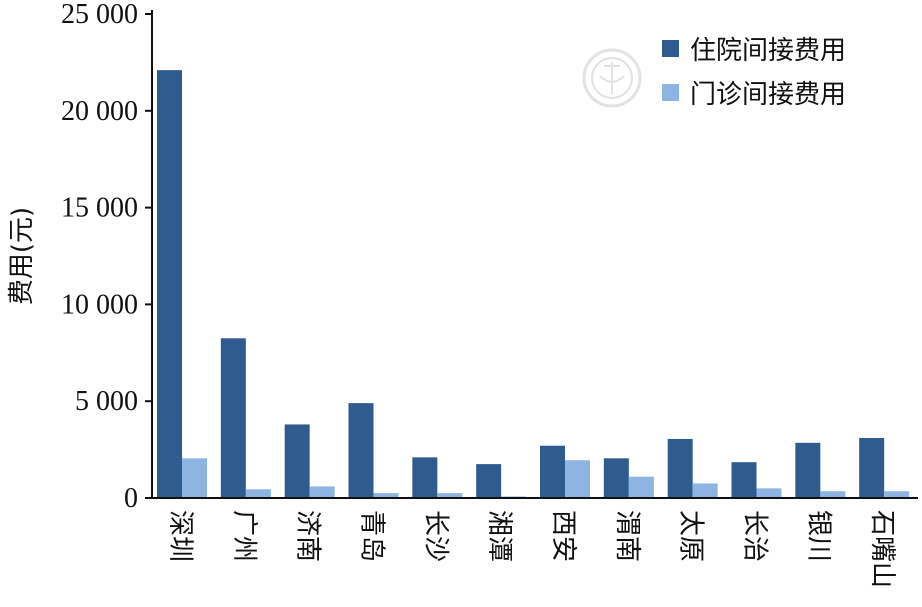 The height and width of the screenshot is (607, 922). What do you see at coordinates (106, 401) in the screenshot?
I see `y-tick-label: 5 000` at bounding box center [106, 401].